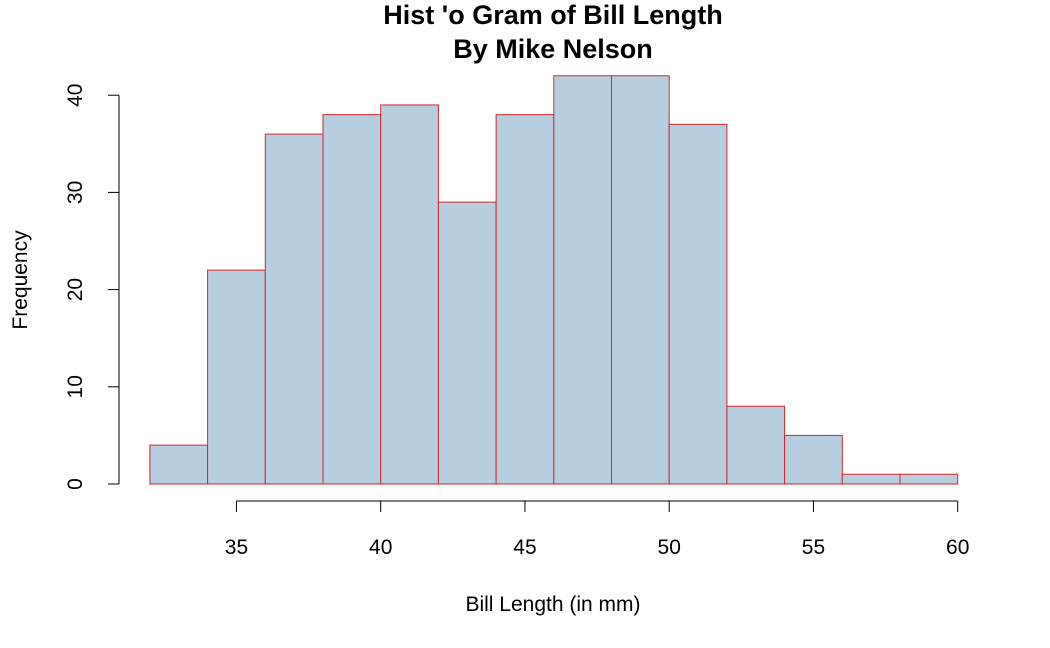 The height and width of the screenshot is (648, 1050). Describe the element at coordinates (75, 289) in the screenshot. I see `y-tick-label: 20` at that location.